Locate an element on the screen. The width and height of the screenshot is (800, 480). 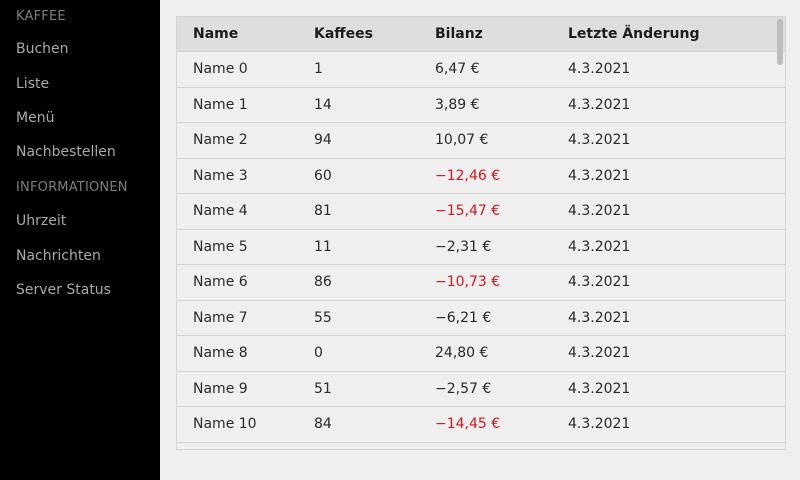
cell-kaffees: 94 is located at coordinates (374, 140).